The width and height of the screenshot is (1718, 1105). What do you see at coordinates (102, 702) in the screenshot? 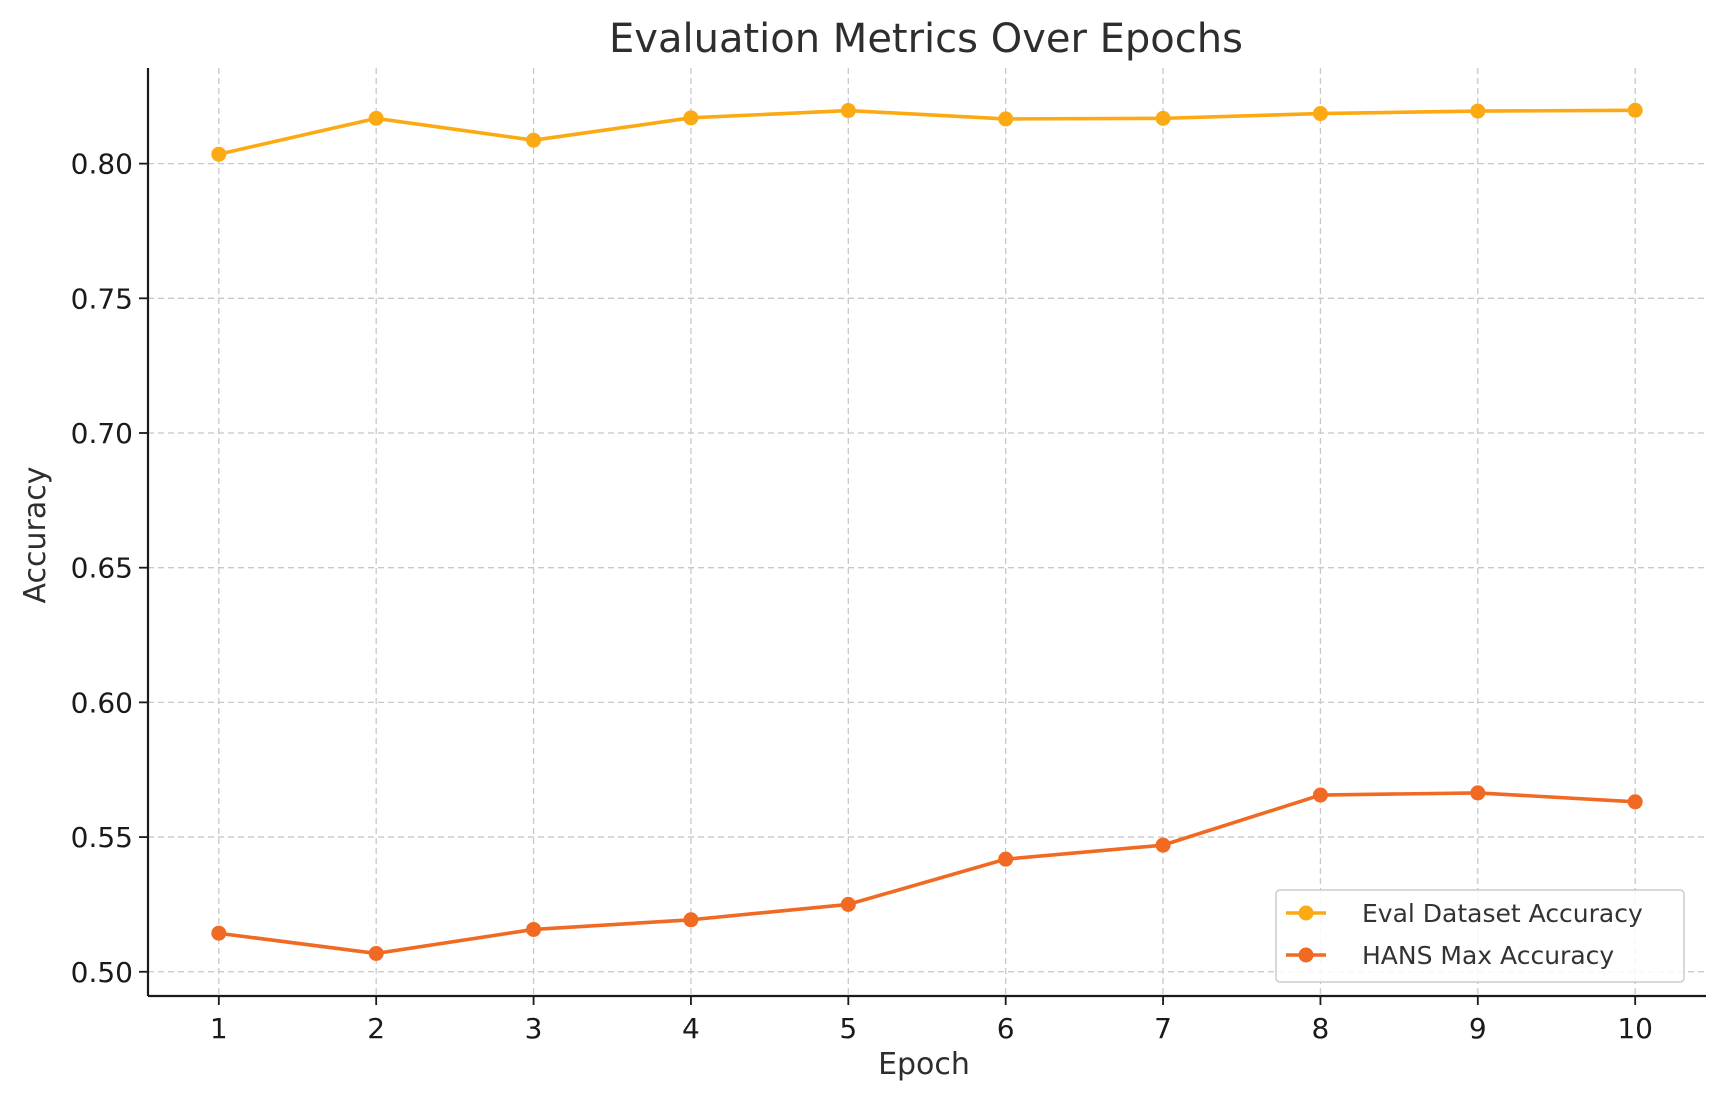
I see `y-tick-label: 0.60` at bounding box center [102, 702].